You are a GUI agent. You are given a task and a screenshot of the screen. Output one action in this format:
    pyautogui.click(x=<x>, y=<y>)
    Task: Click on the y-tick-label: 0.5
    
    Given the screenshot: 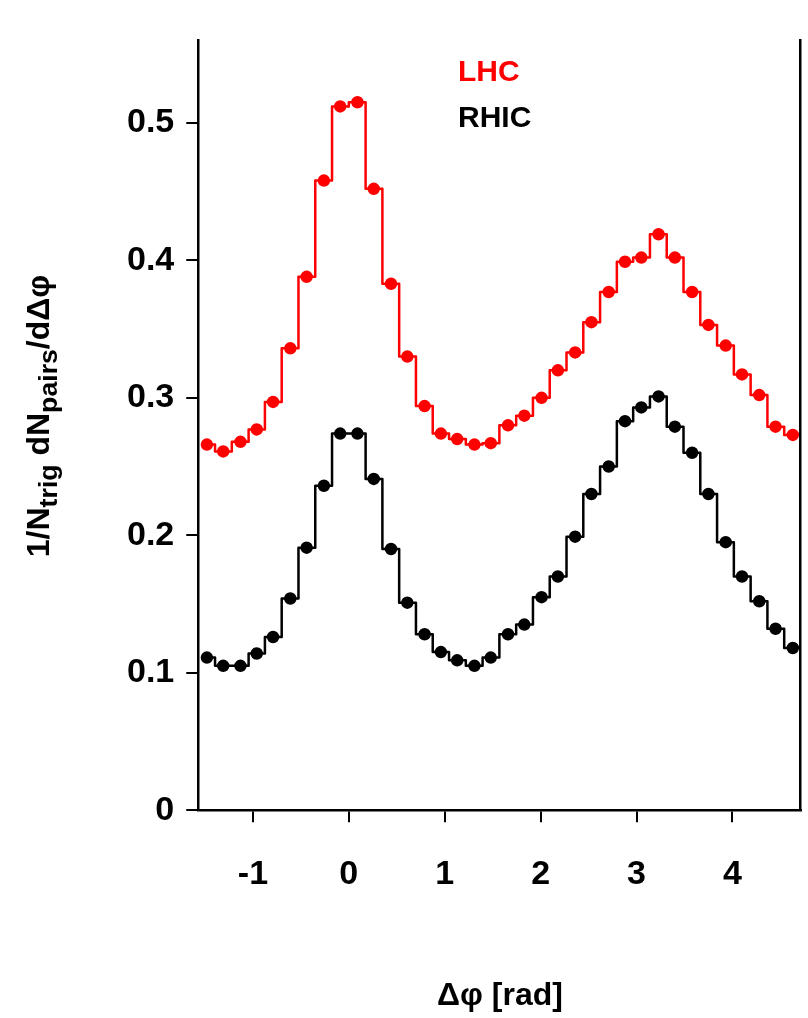 What is the action you would take?
    pyautogui.click(x=151, y=120)
    